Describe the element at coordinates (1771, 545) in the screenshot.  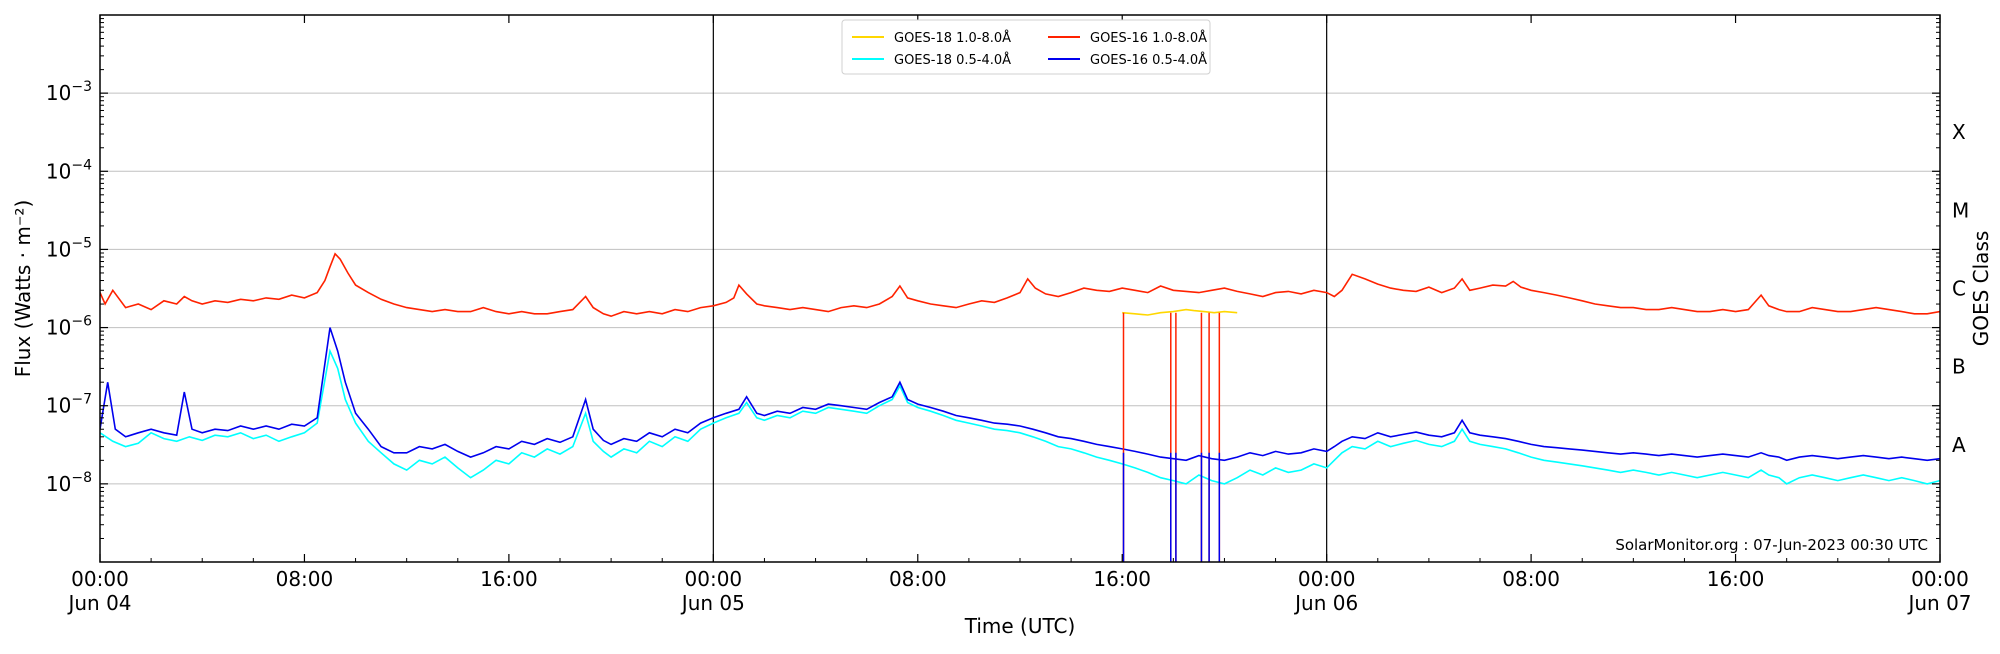
I see `source-annotation: SolarMonitor.org : 07-Jun-2023 00:30 UTC` at that location.